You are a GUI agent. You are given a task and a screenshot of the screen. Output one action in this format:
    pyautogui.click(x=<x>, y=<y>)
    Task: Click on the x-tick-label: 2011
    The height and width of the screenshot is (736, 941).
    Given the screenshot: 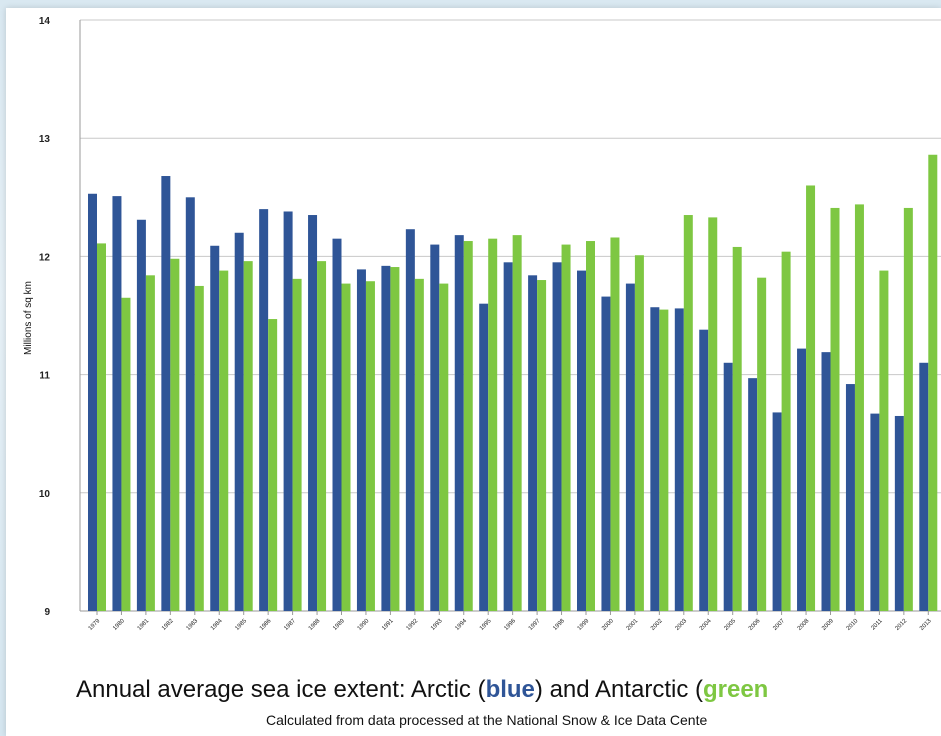 What is the action you would take?
    pyautogui.click(x=877, y=625)
    